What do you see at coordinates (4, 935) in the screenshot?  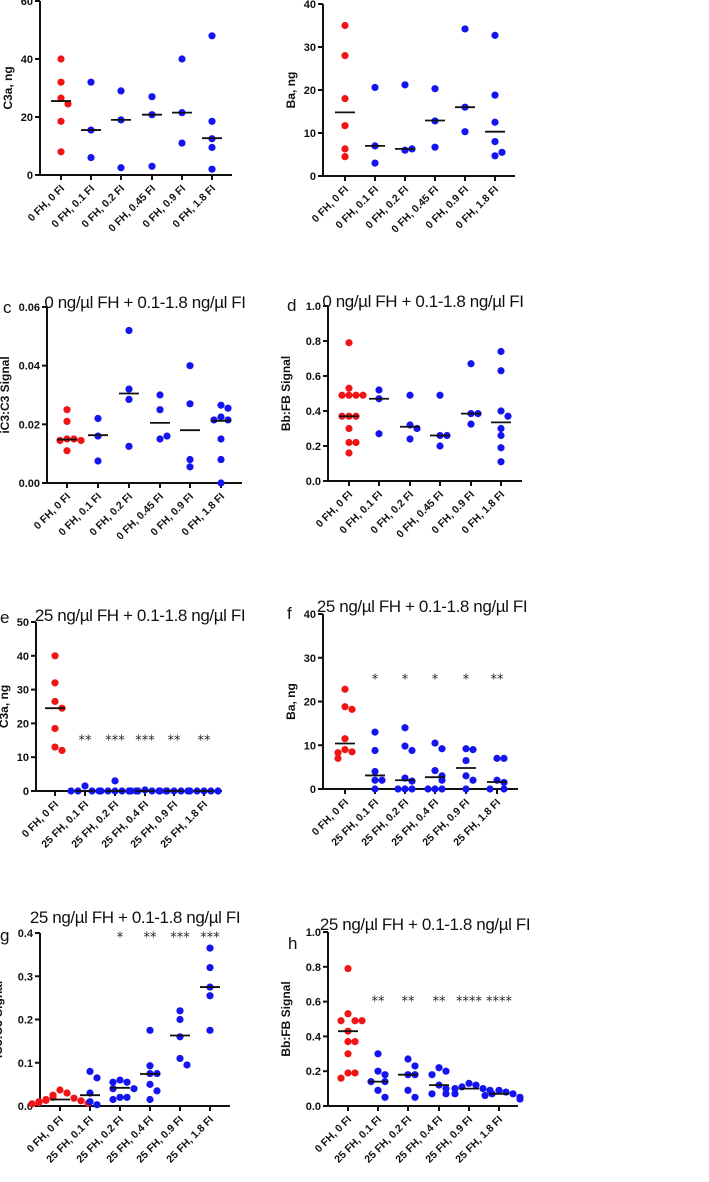 I see `panel-letter: g` at bounding box center [4, 935].